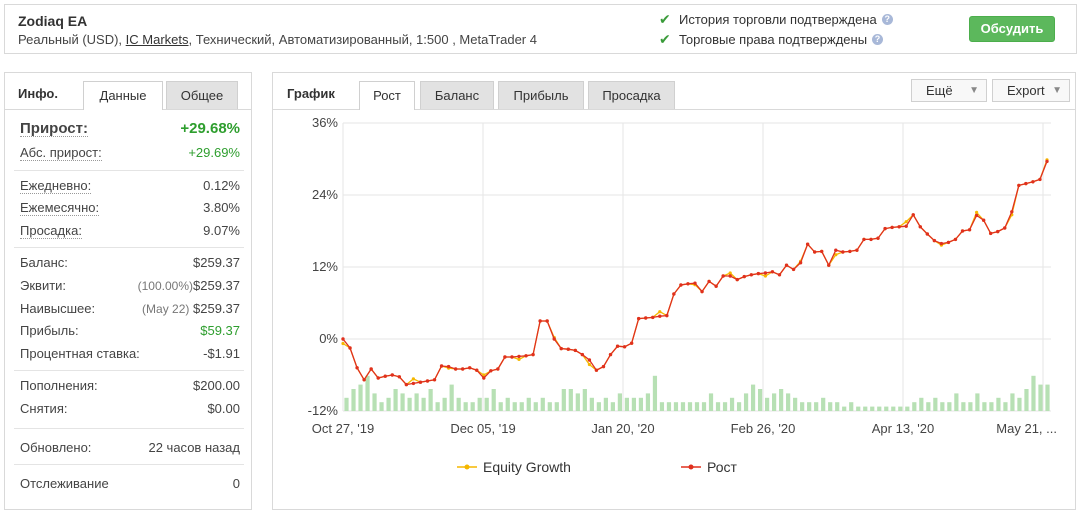 The width and height of the screenshot is (1083, 516). I want to click on tab-balance: Баланс, so click(457, 95).